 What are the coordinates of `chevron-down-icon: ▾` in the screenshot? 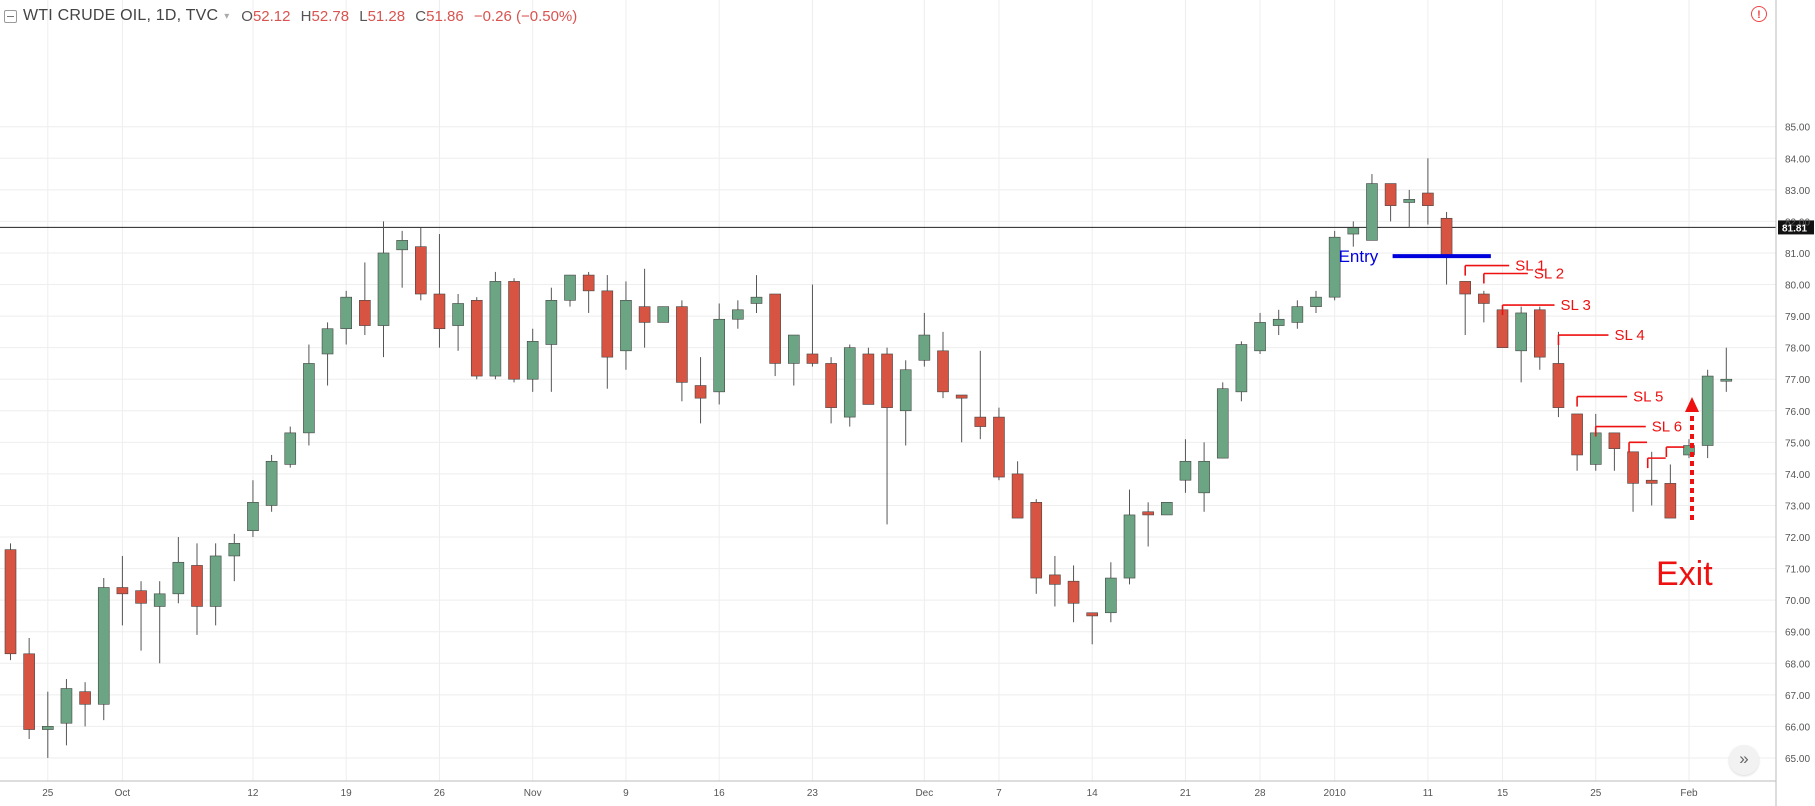 It's located at (227, 16).